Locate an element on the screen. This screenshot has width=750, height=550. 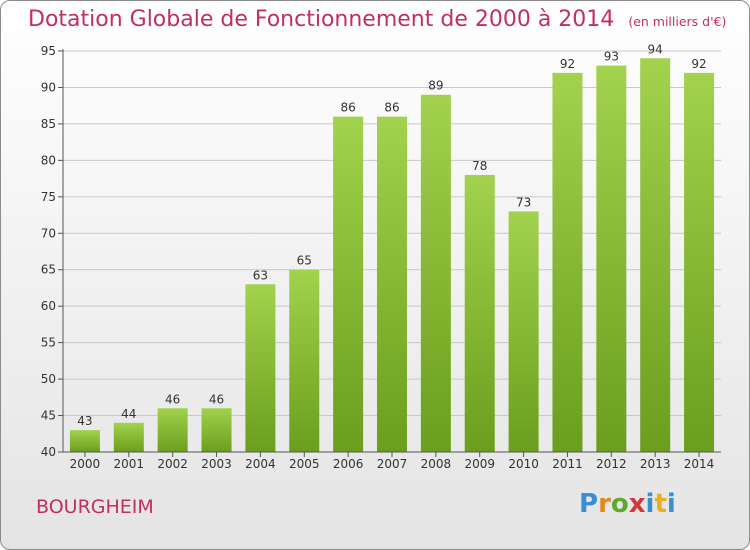
commune-name: BOURGHEIM is located at coordinates (95, 507).